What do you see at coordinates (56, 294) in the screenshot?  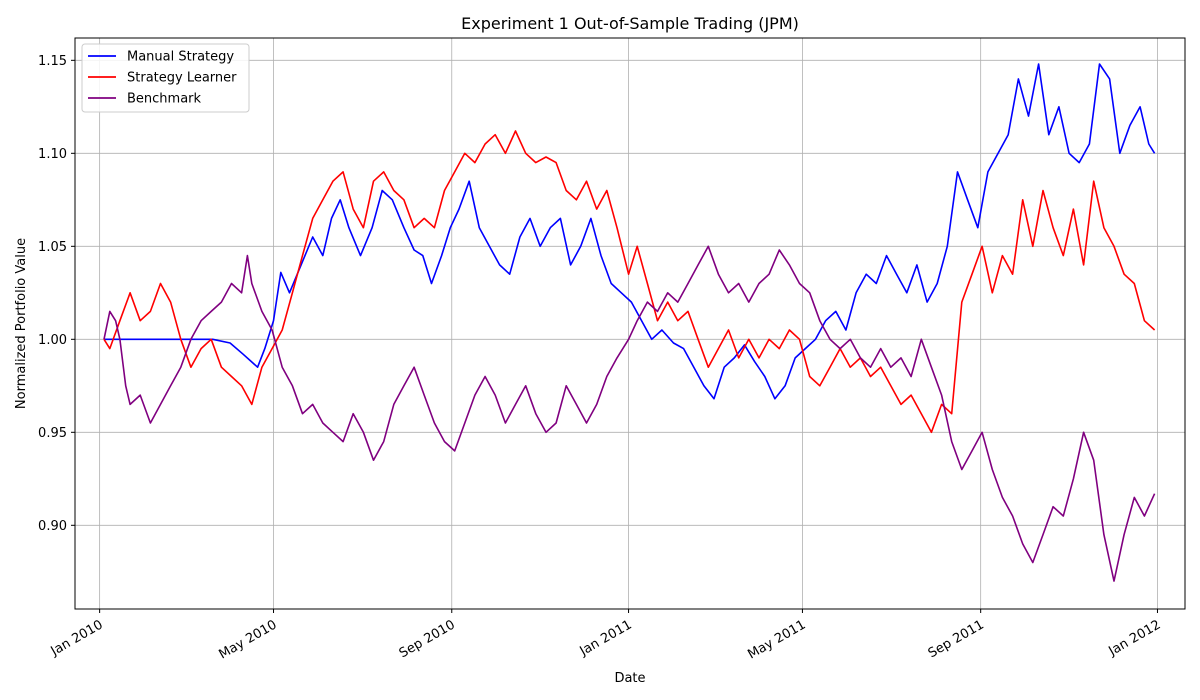 I see `y-axis-ticks: 0.90 0.95 1.00 1.05 1.10 1.15` at bounding box center [56, 294].